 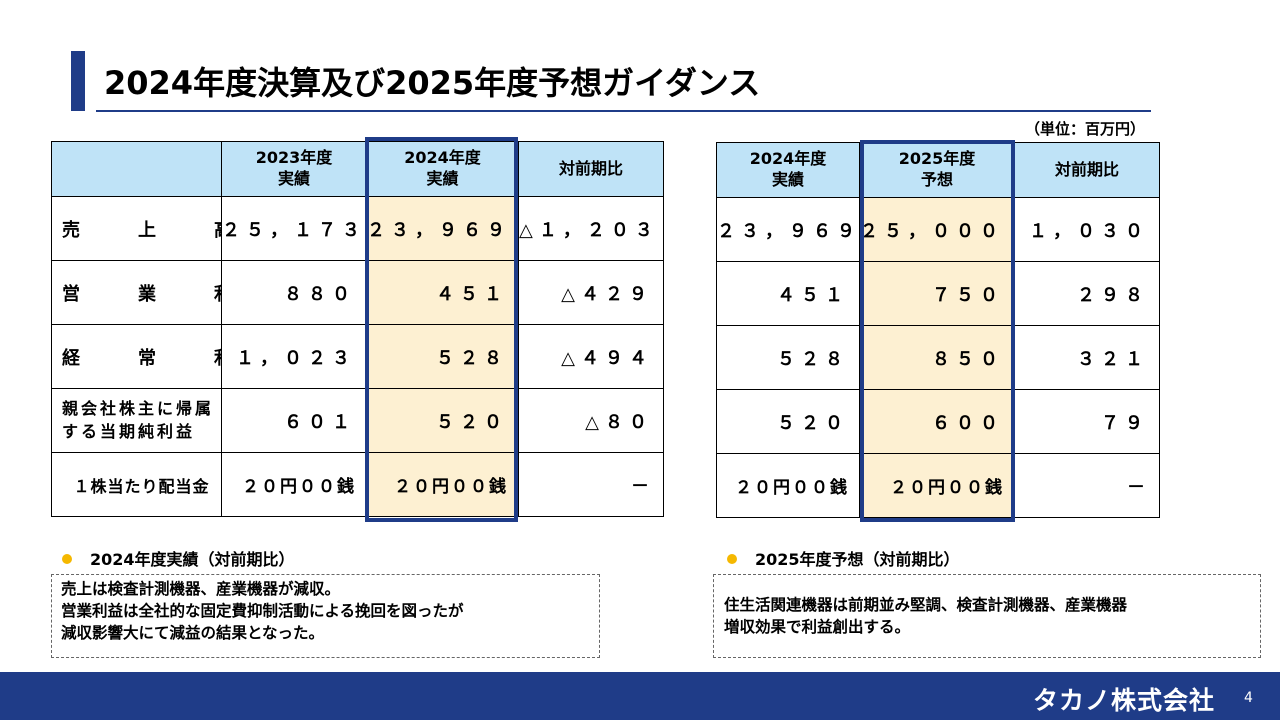 I want to click on table-row: ５２０ ６００ ７９, so click(x=938, y=421).